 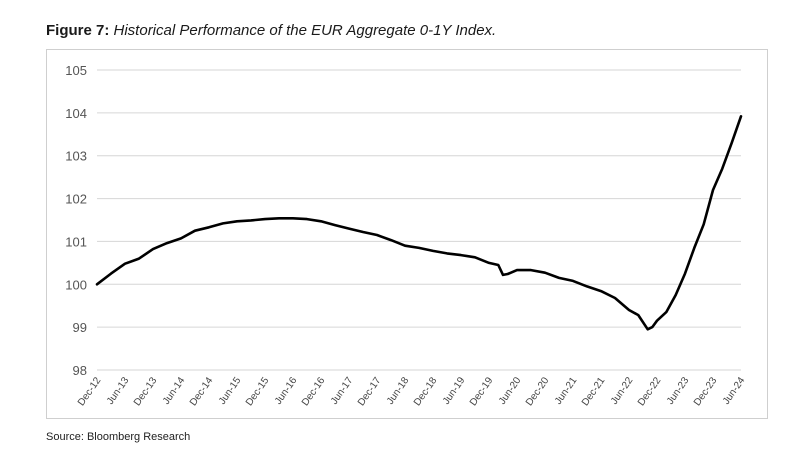 I want to click on x-tick-label: Jun-14, so click(x=174, y=391).